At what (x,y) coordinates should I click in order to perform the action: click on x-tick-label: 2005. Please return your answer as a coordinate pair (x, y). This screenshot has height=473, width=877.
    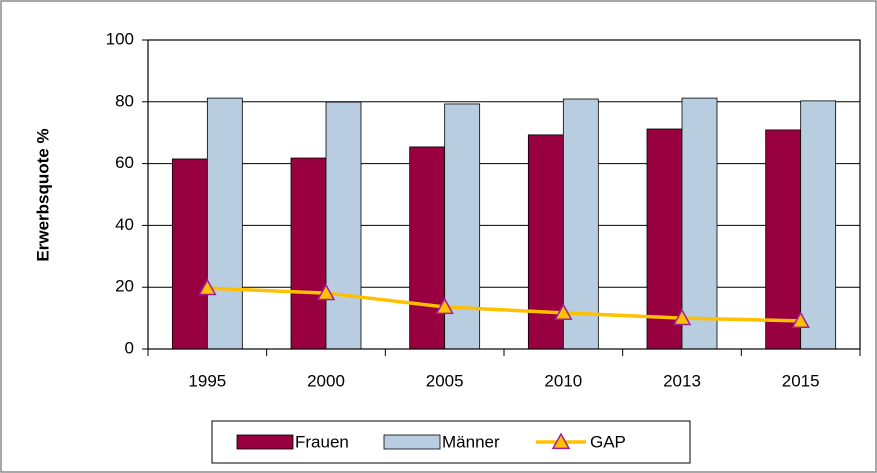
    Looking at the image, I should click on (445, 380).